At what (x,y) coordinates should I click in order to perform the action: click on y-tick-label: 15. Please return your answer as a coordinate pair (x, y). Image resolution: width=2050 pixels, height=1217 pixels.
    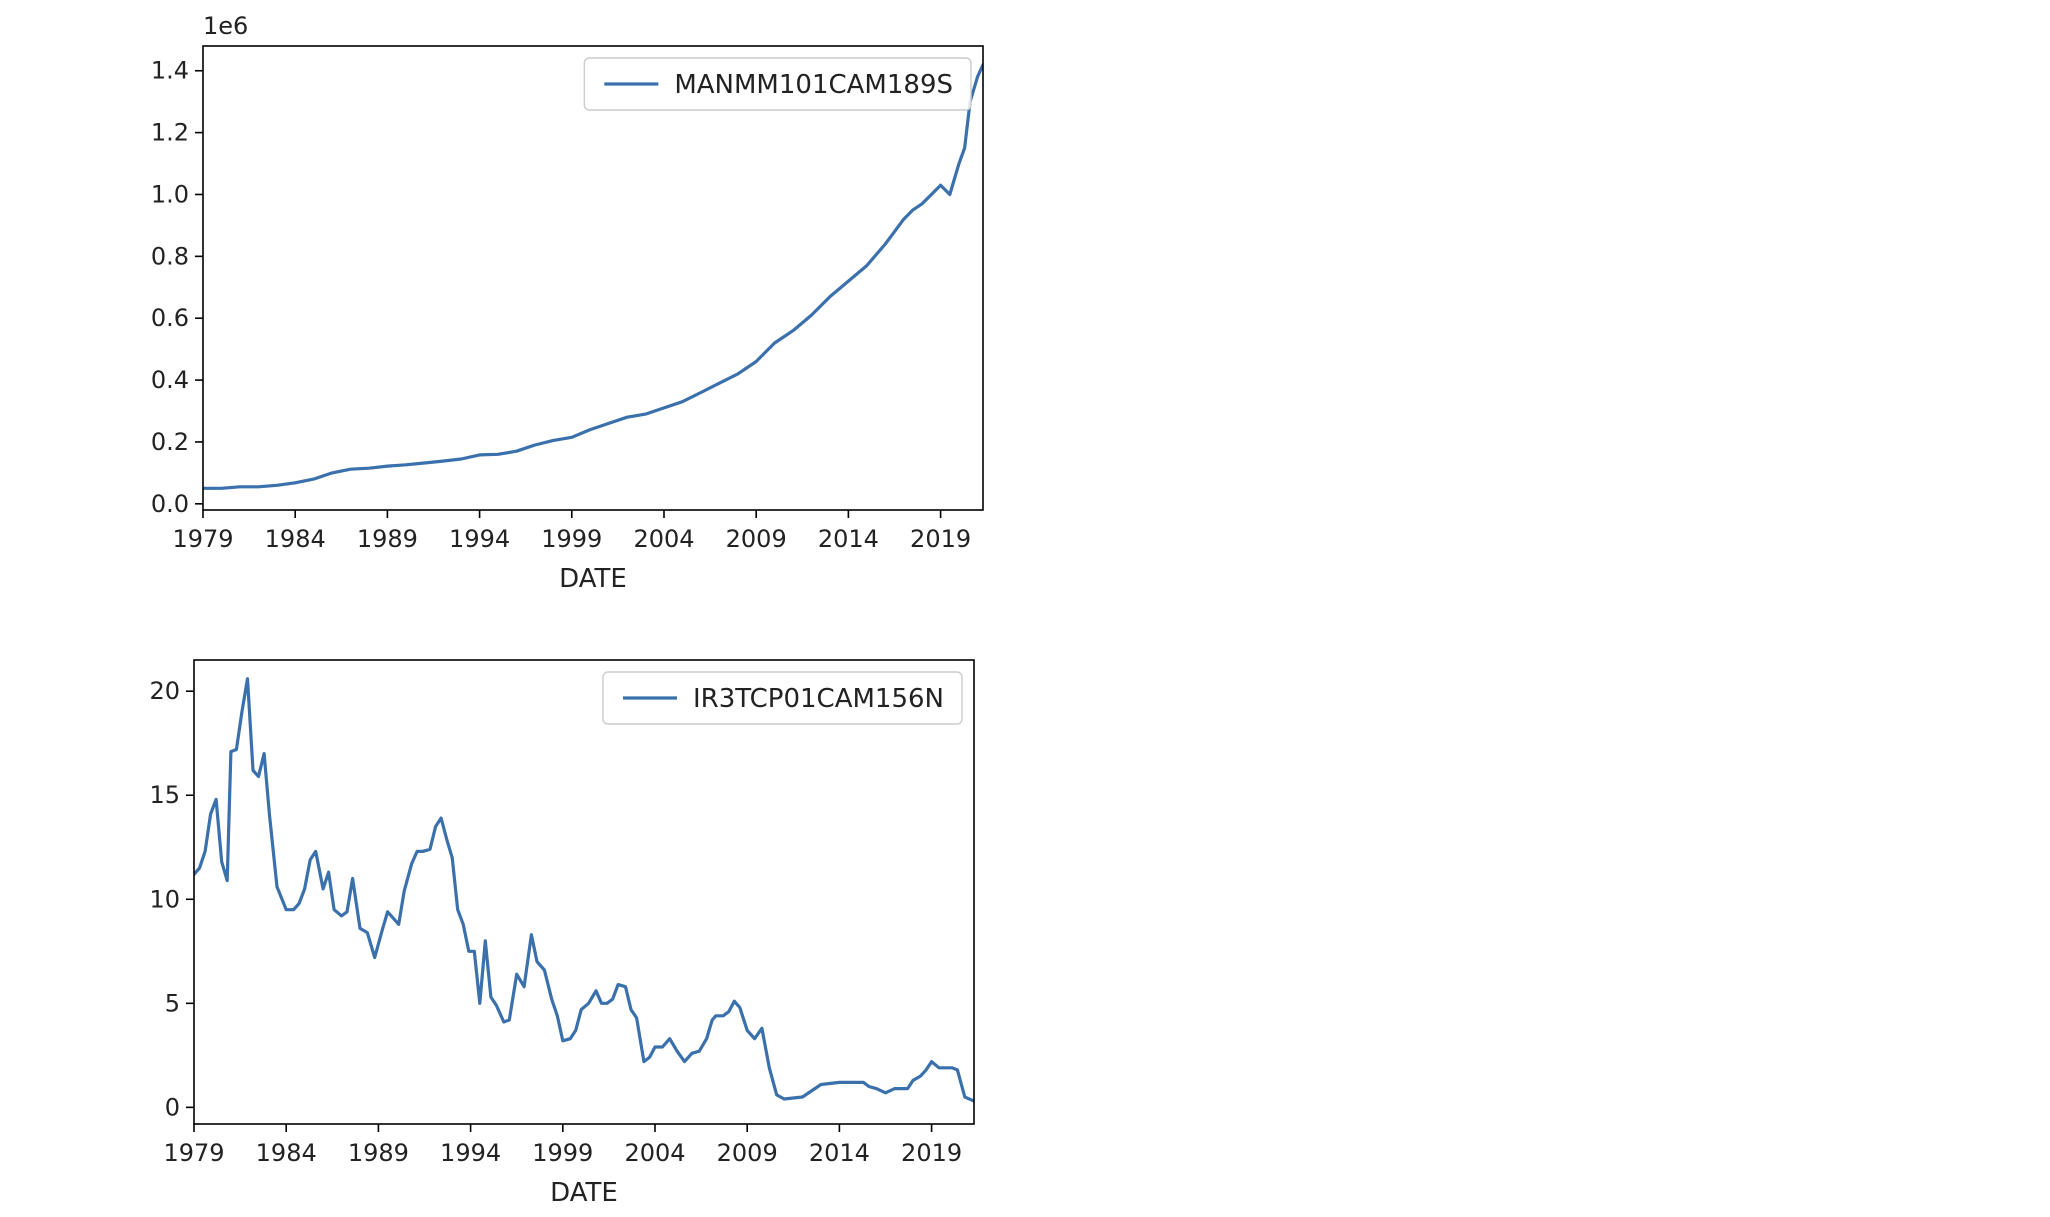
    Looking at the image, I should click on (164, 795).